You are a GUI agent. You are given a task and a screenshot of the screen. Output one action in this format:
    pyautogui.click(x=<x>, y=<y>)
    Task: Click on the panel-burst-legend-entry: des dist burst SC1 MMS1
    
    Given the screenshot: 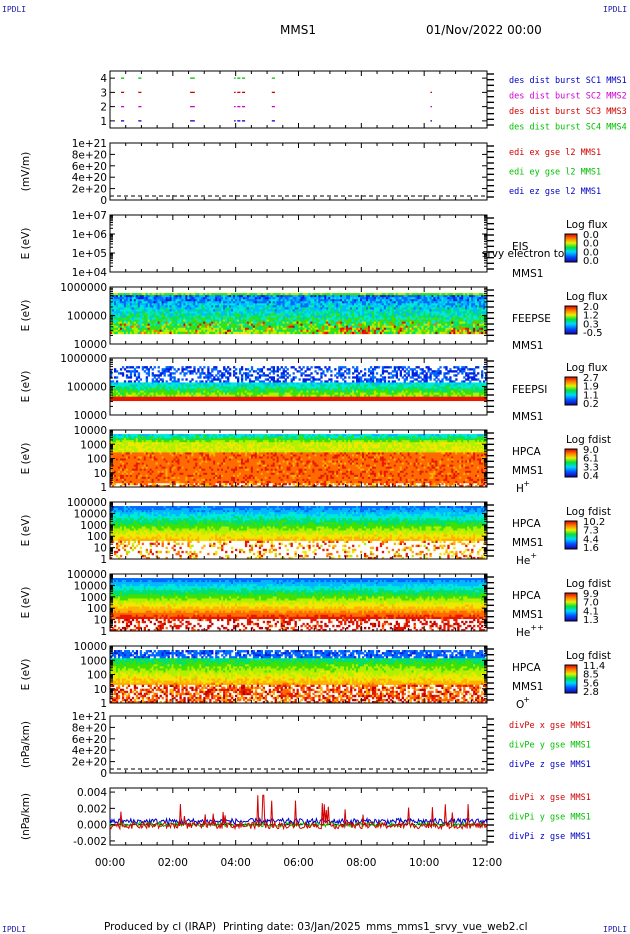 What is the action you would take?
    pyautogui.click(x=568, y=81)
    